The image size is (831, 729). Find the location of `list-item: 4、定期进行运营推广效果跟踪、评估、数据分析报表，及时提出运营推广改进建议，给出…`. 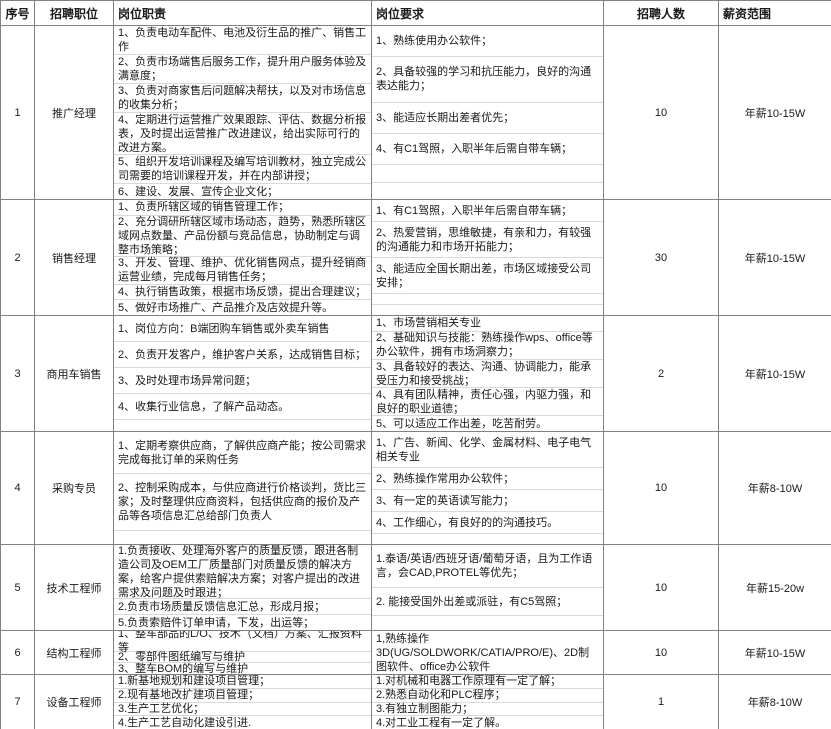

list-item: 4、定期进行运营推广效果跟踪、评估、数据分析报表，及时提出运营推广改进建议，给出… is located at coordinates (242, 134).